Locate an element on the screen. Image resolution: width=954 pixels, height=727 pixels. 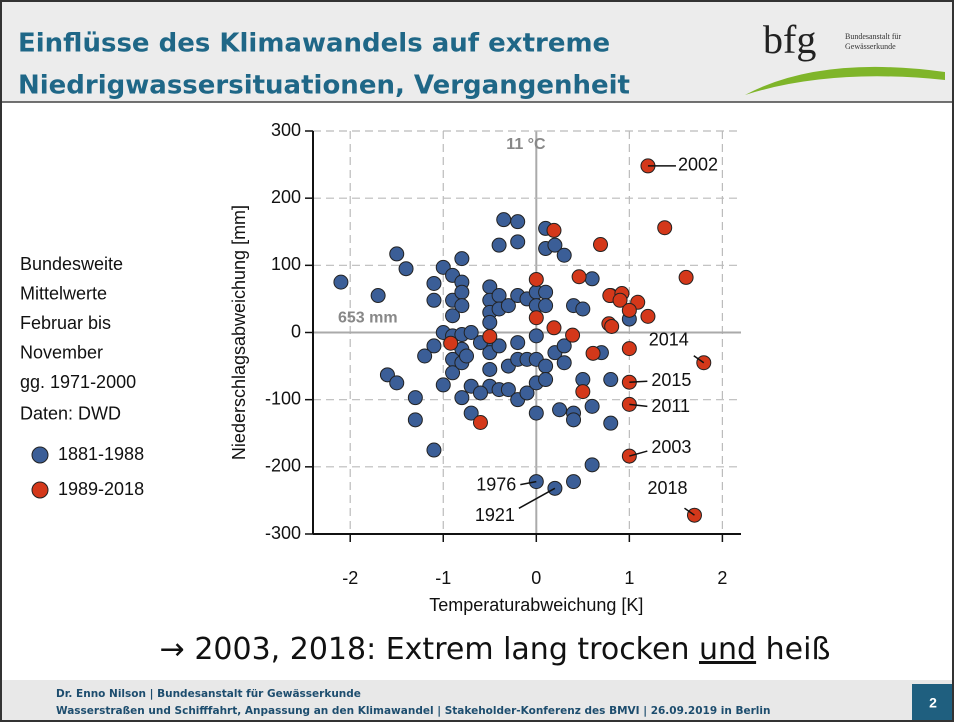
page-box is located at coordinates (933, 703).